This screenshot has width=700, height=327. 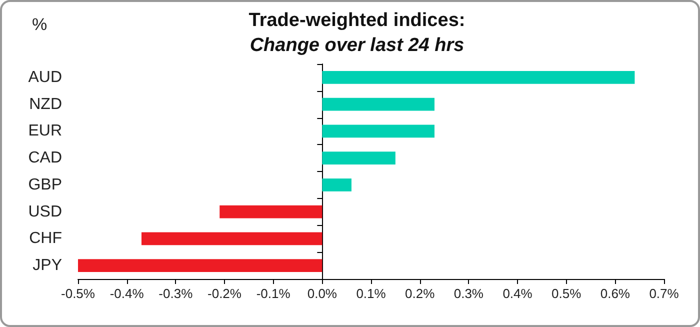 What do you see at coordinates (357, 20) in the screenshot?
I see `chart-title: Trade-weighted indices:` at bounding box center [357, 20].